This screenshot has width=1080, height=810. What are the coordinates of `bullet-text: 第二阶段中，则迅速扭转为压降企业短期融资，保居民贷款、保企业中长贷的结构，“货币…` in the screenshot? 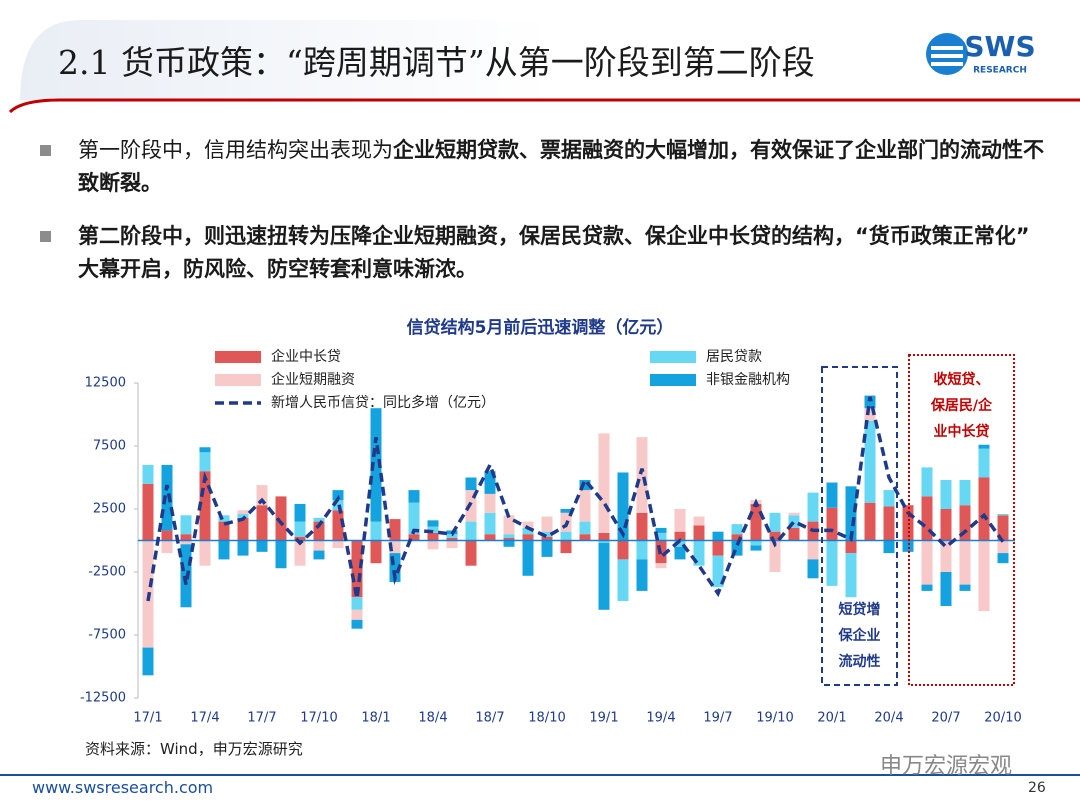 It's located at (554, 252).